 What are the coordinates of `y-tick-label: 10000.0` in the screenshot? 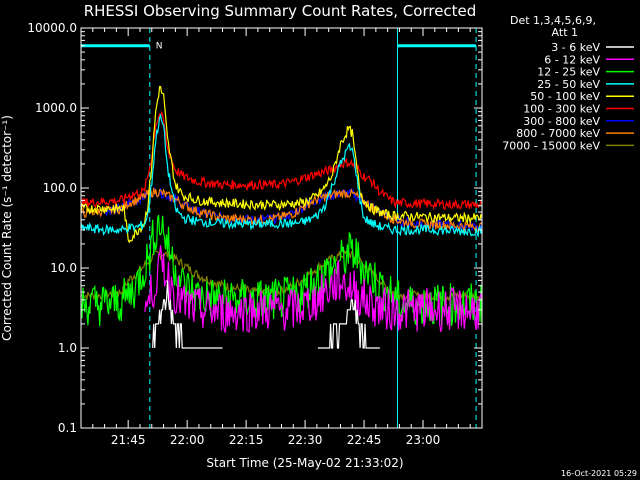 It's located at (52, 28).